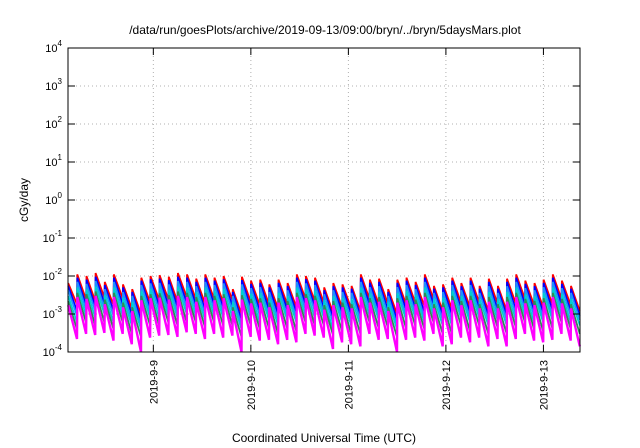  I want to click on y-axis-label: cGy/day, so click(24, 200).